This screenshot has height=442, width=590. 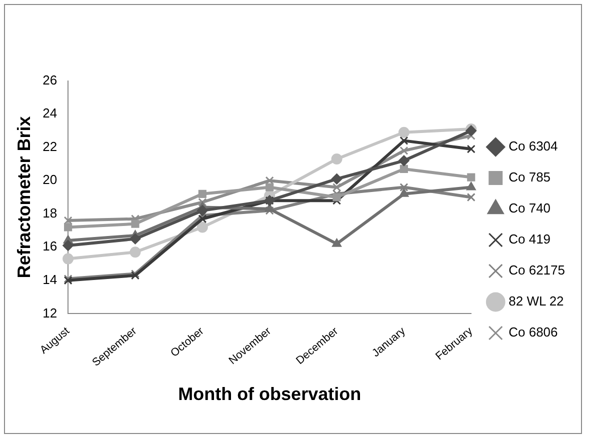 I want to click on legend-label: Co 419, so click(x=529, y=239).